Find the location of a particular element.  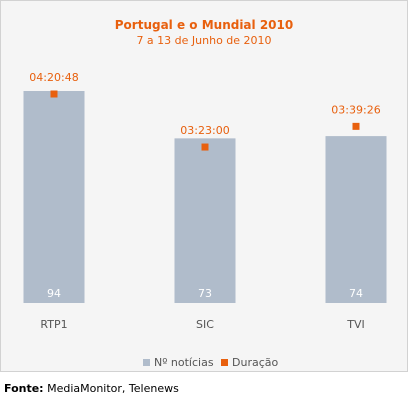

legend-label-noticias: Nº notícias is located at coordinates (184, 362).